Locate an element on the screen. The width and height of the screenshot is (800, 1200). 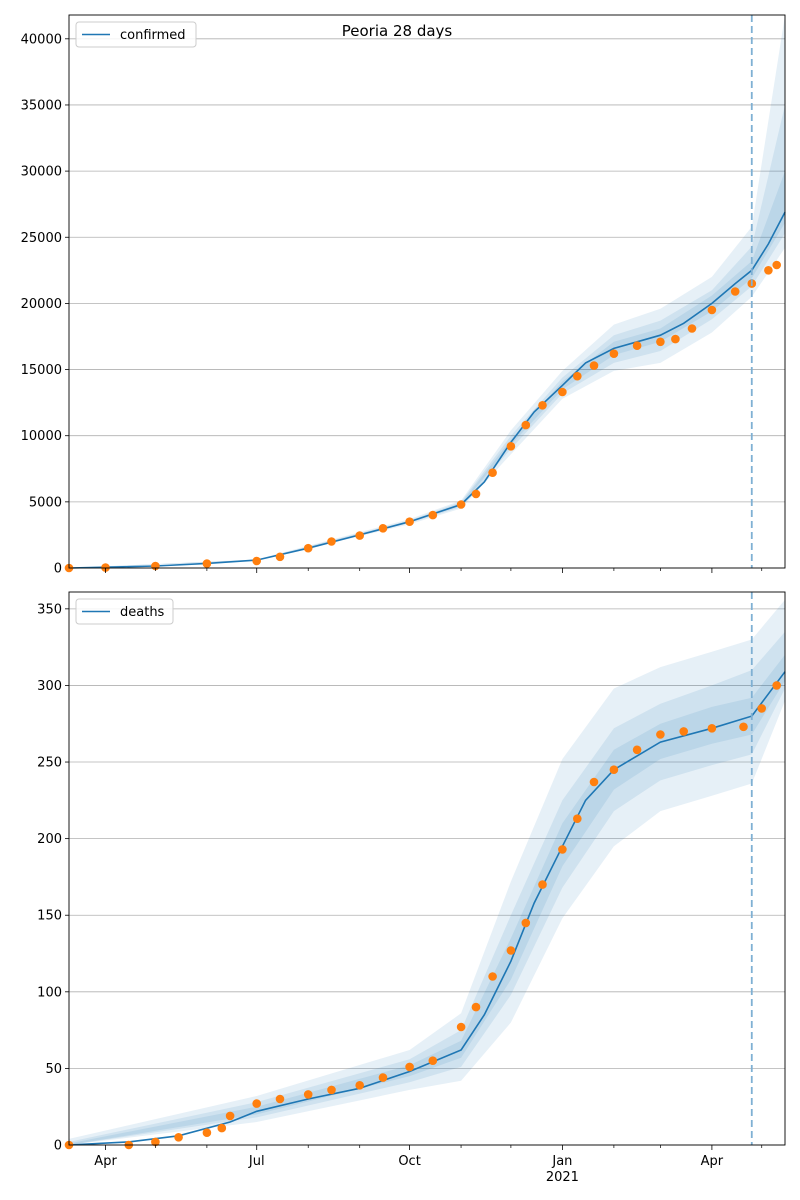
confirmed-legend-box is located at coordinates (136, 34).